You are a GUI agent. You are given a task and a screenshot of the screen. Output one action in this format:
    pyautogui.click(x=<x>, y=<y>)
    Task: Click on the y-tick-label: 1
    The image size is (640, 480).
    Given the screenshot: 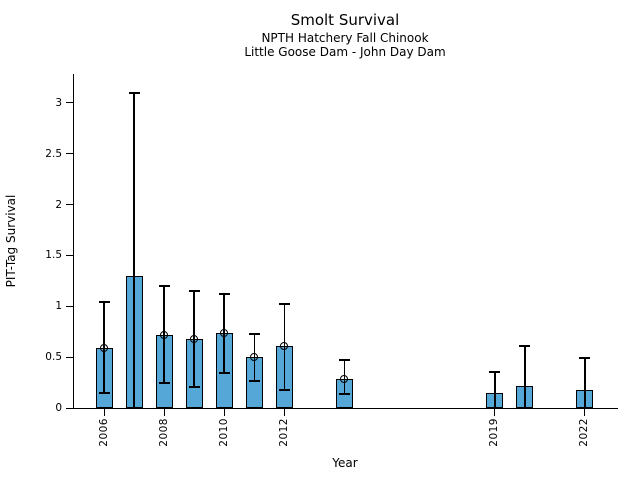 What is the action you would take?
    pyautogui.click(x=58, y=306)
    